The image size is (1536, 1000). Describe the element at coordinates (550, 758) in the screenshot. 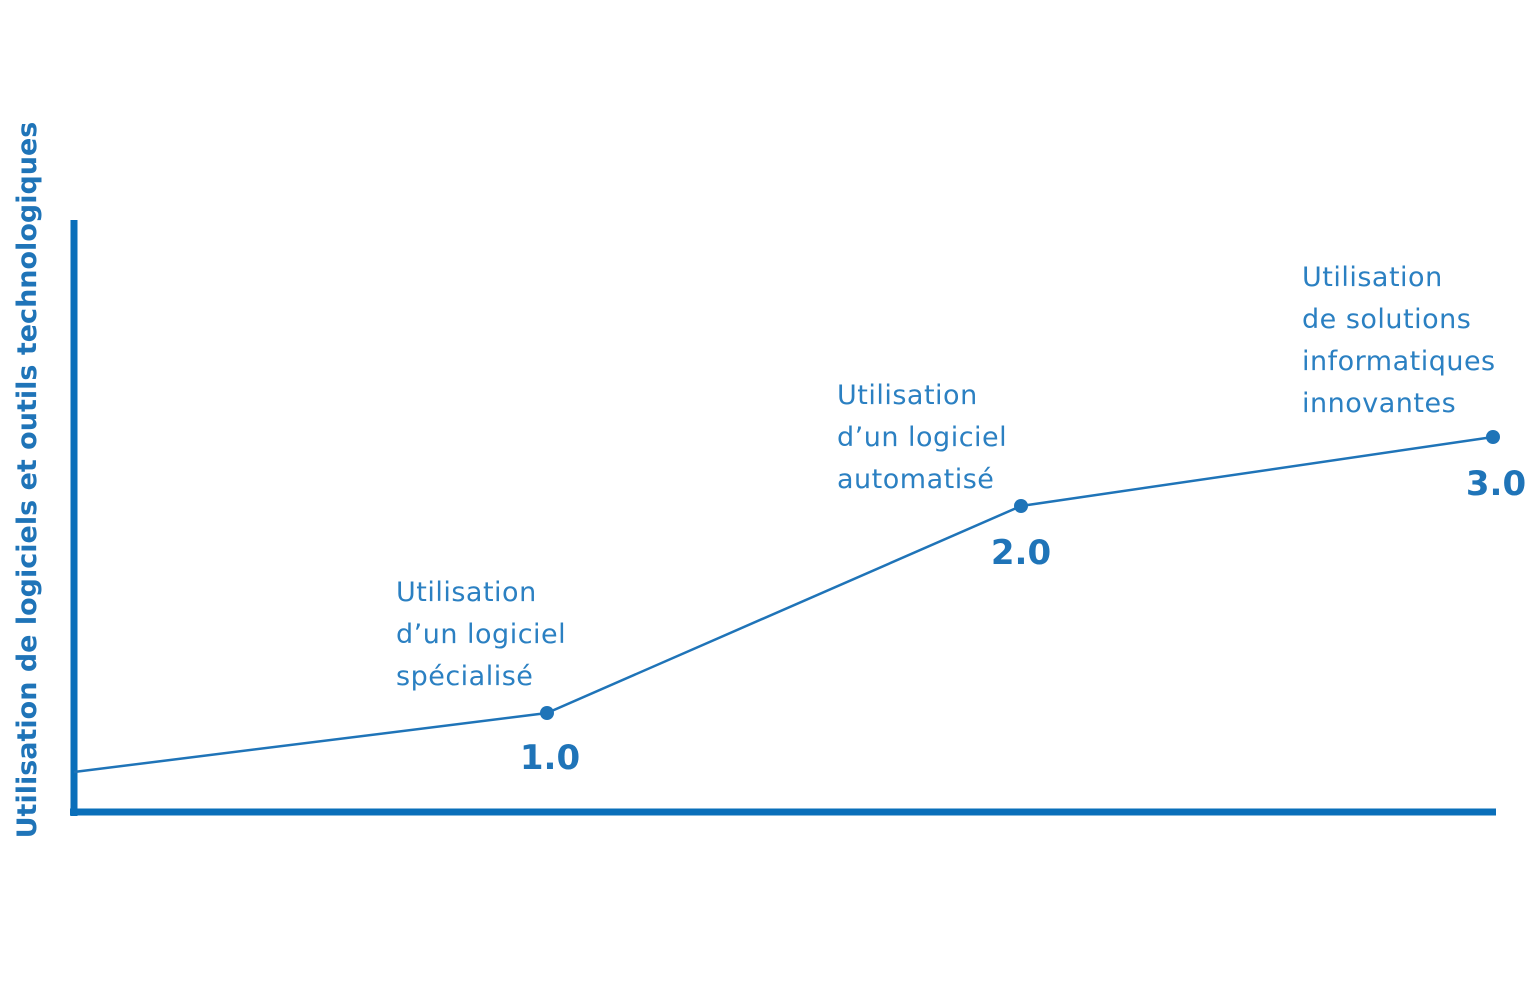

I see `stage-version: 1.0` at that location.